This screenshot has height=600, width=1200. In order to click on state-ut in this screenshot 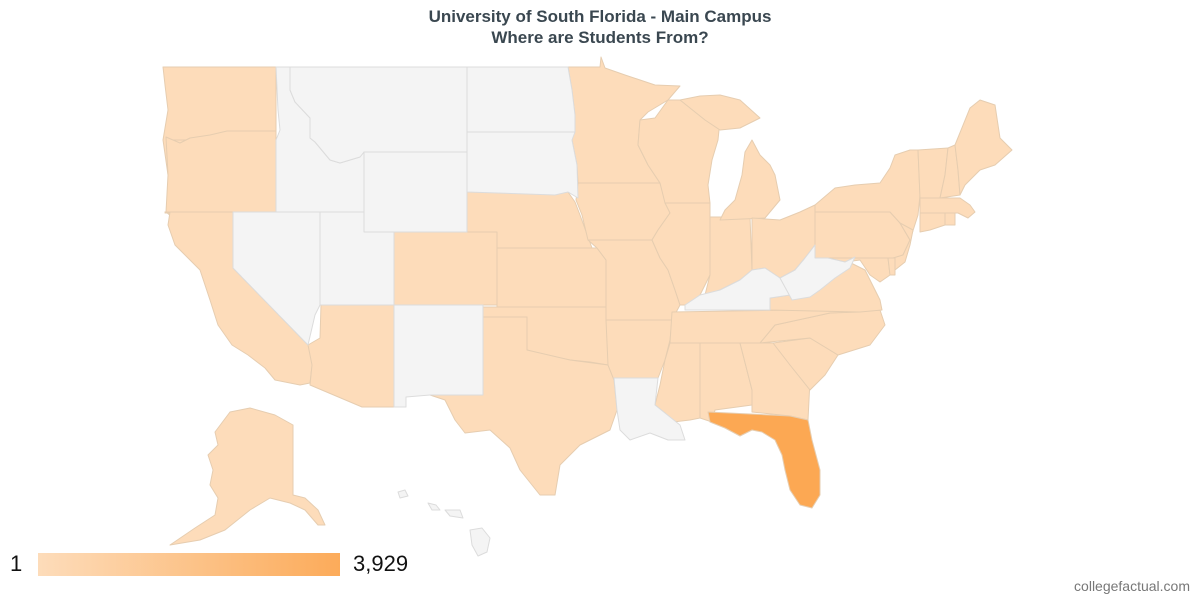, I will do `click(357, 258)`.